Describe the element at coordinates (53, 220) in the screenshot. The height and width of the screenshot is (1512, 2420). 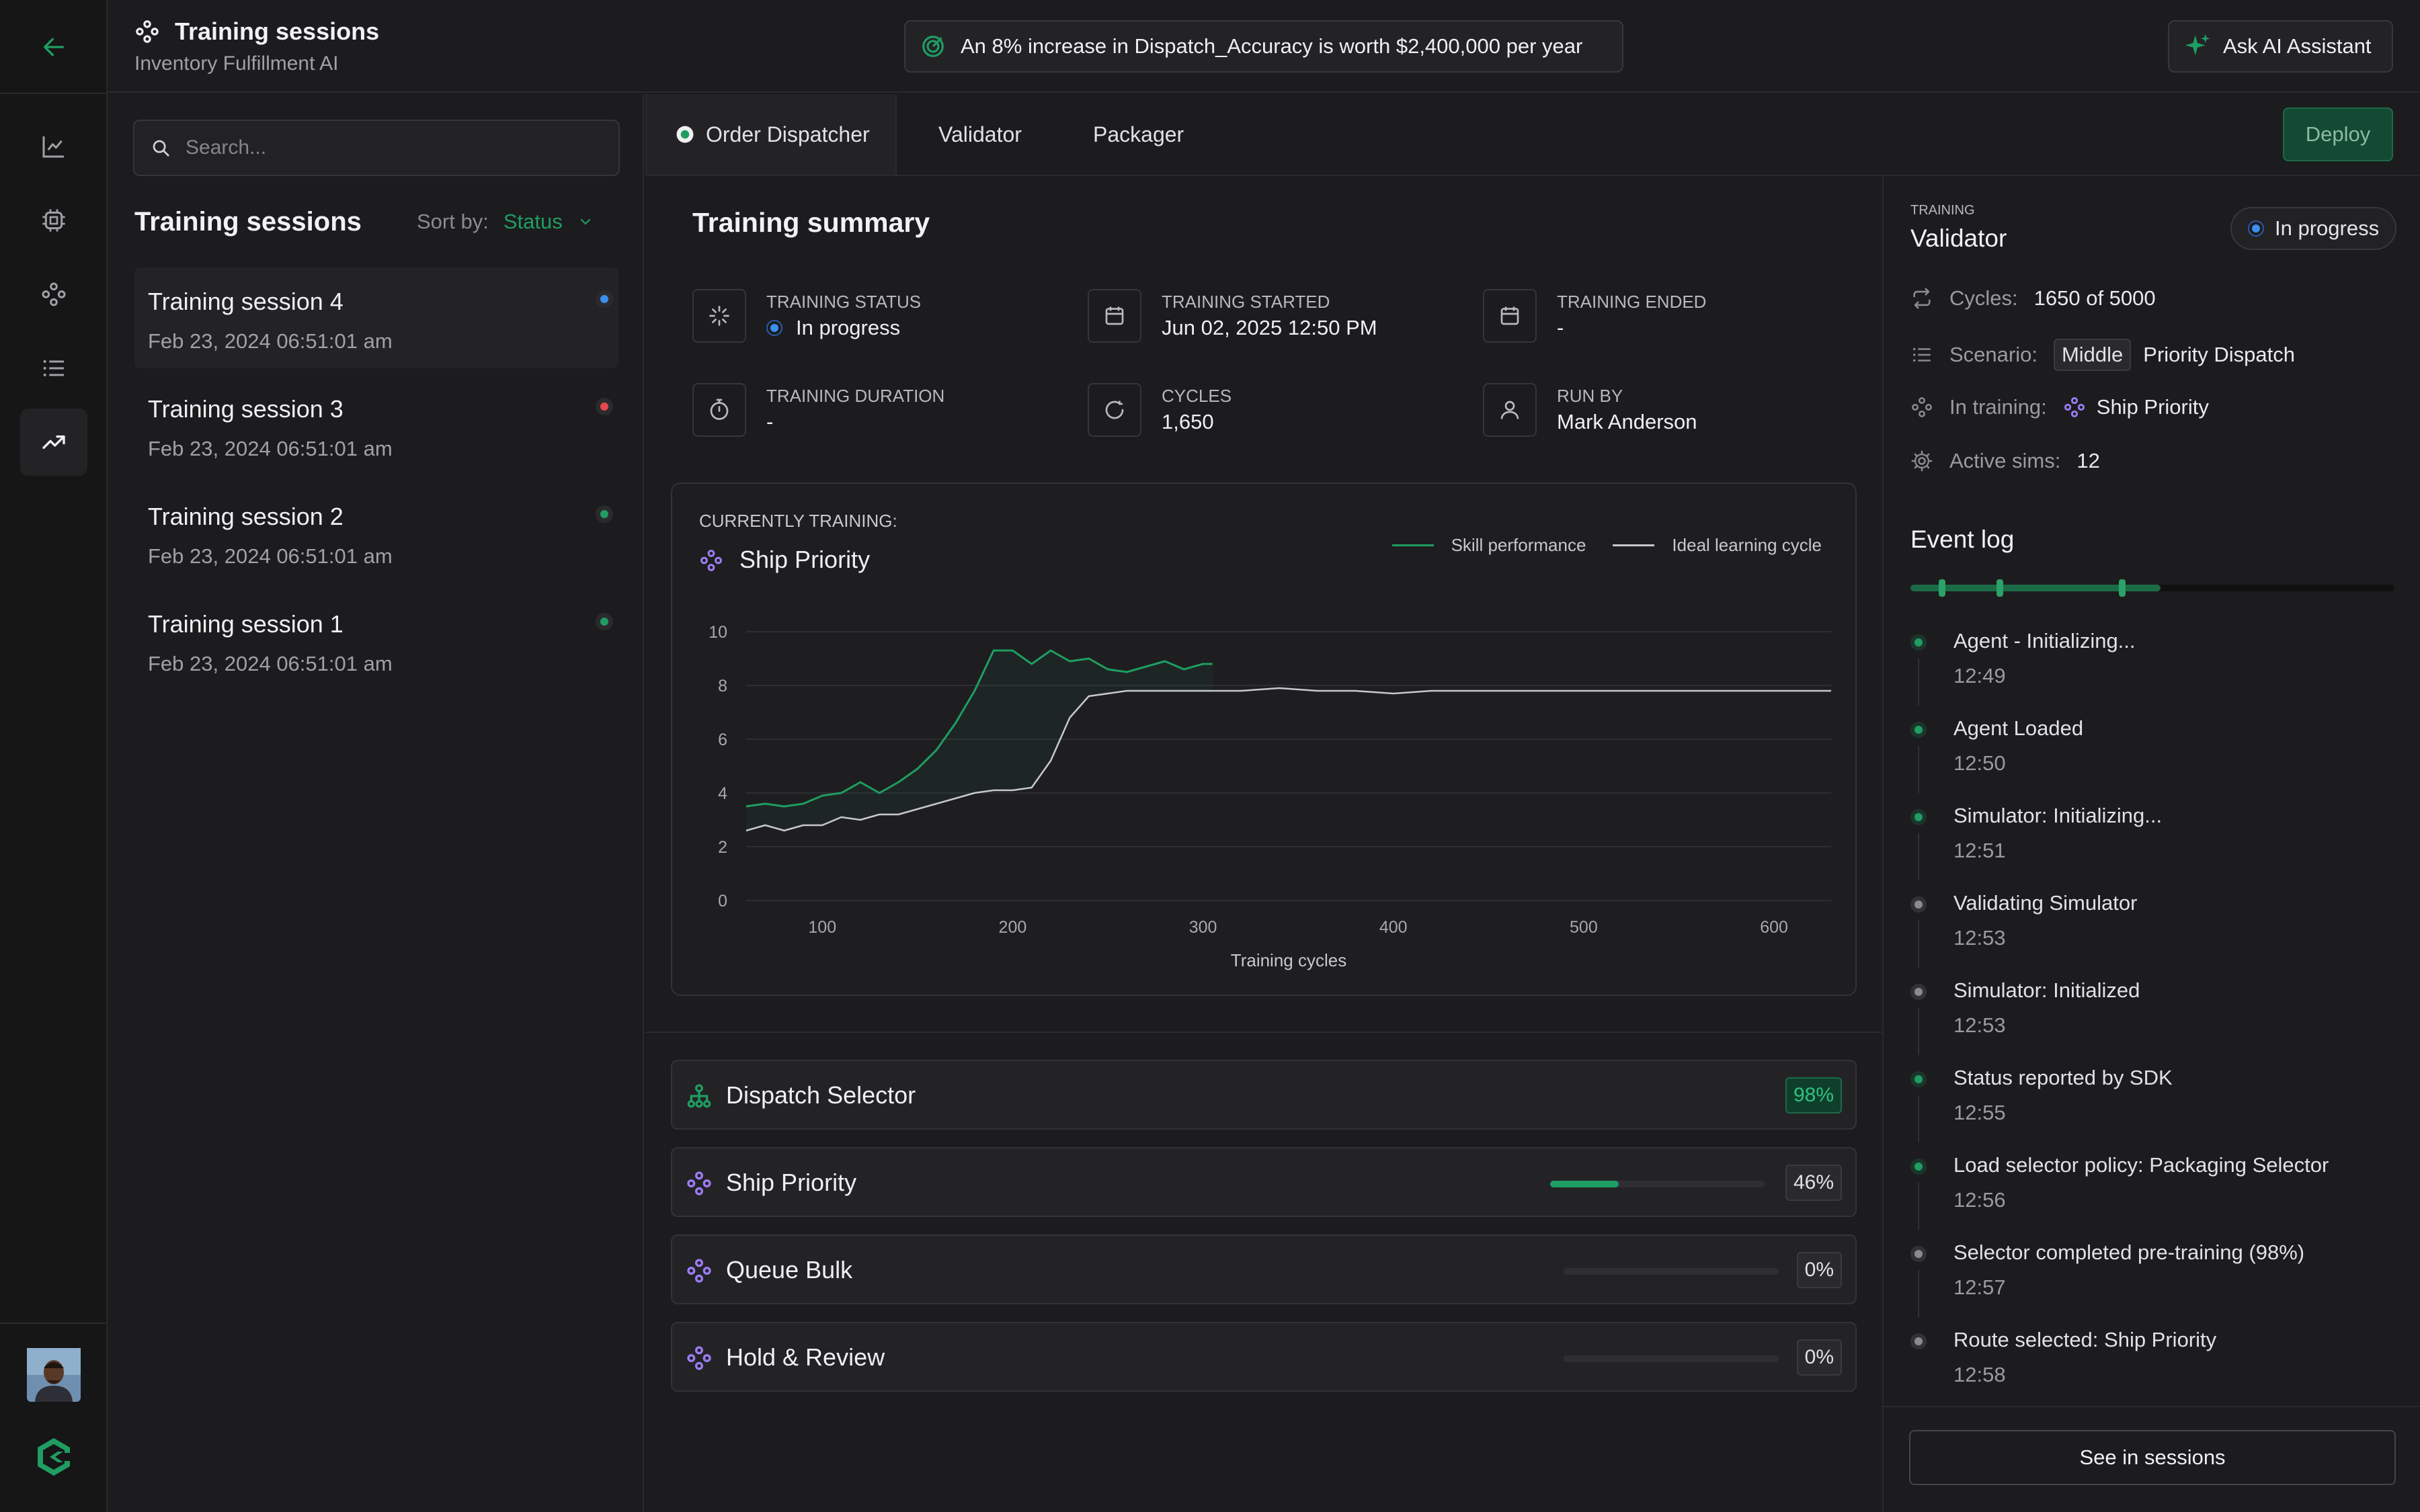
I see `rail-models` at that location.